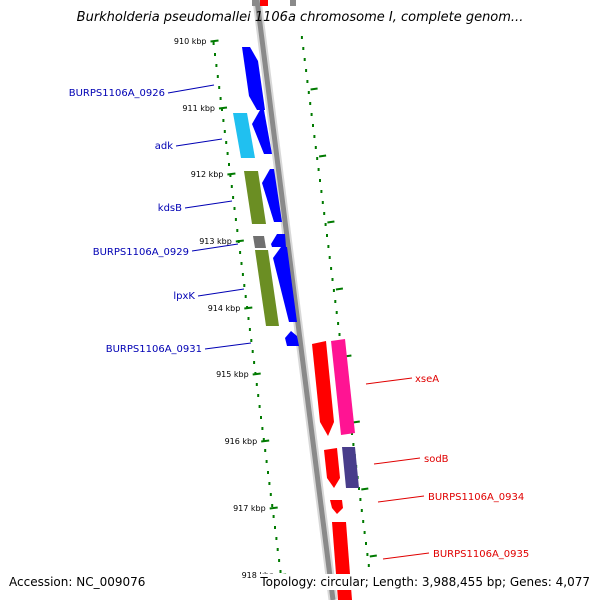 Image resolution: width=600 pixels, height=600 pixels. Describe the element at coordinates (190, 41) in the screenshot. I see `tick-label: 910 kbp` at that location.